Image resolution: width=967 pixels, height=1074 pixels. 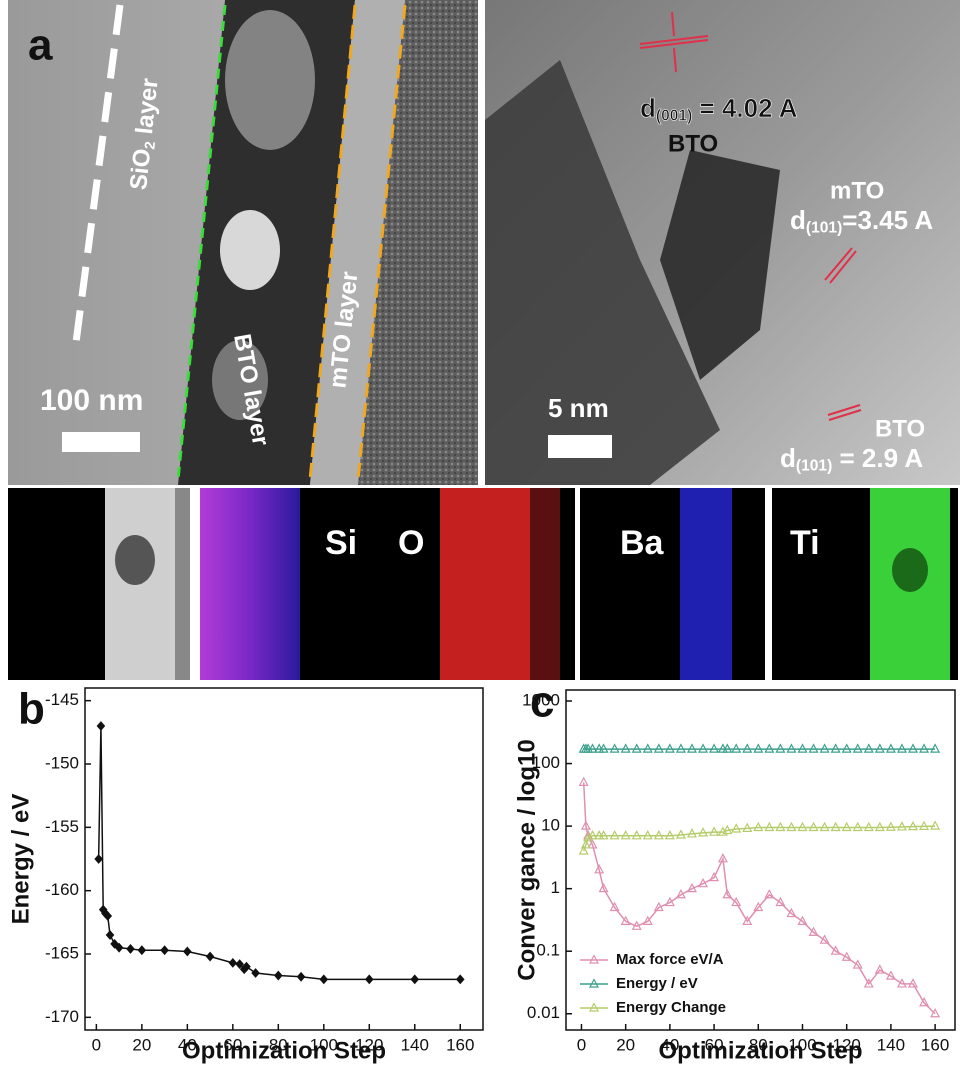 What do you see at coordinates (62, 826) in the screenshot?
I see `y-tick-label: -155` at bounding box center [62, 826].